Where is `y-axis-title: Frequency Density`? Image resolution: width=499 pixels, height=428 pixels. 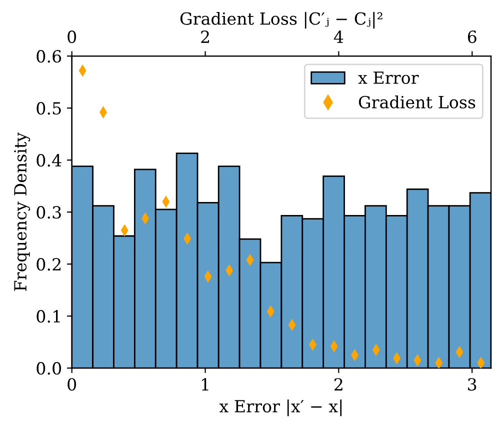 y-axis-title: Frequency Density is located at coordinates (22, 211).